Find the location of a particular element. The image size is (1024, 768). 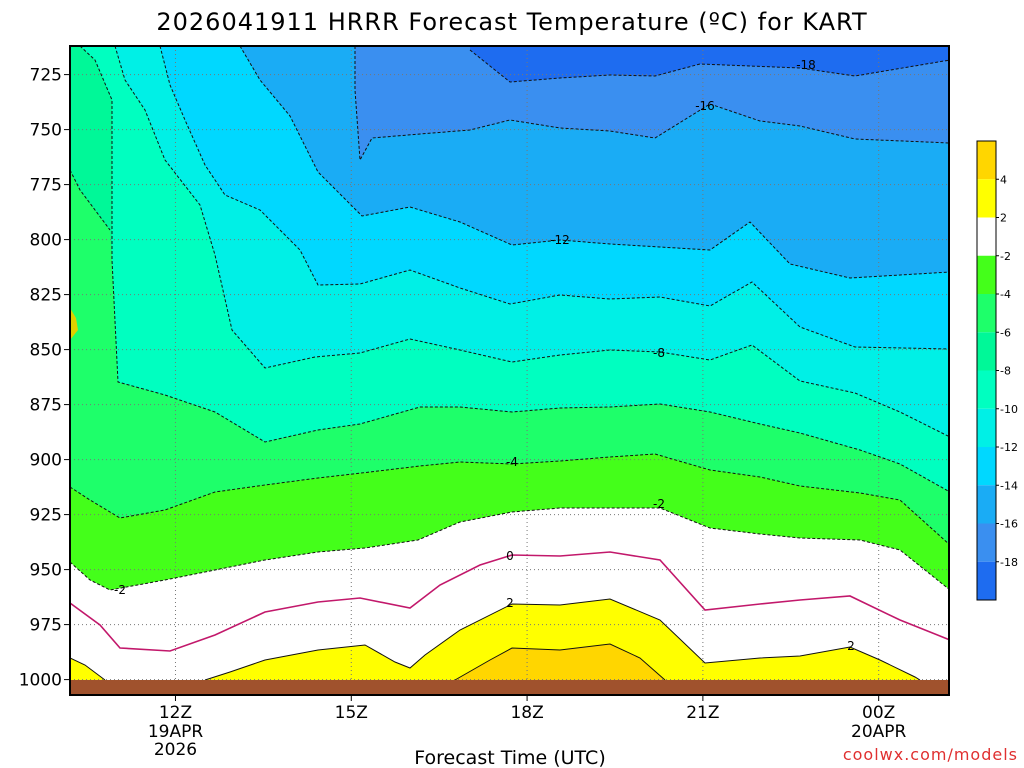

y-tick-label: 975 is located at coordinates (46, 626).